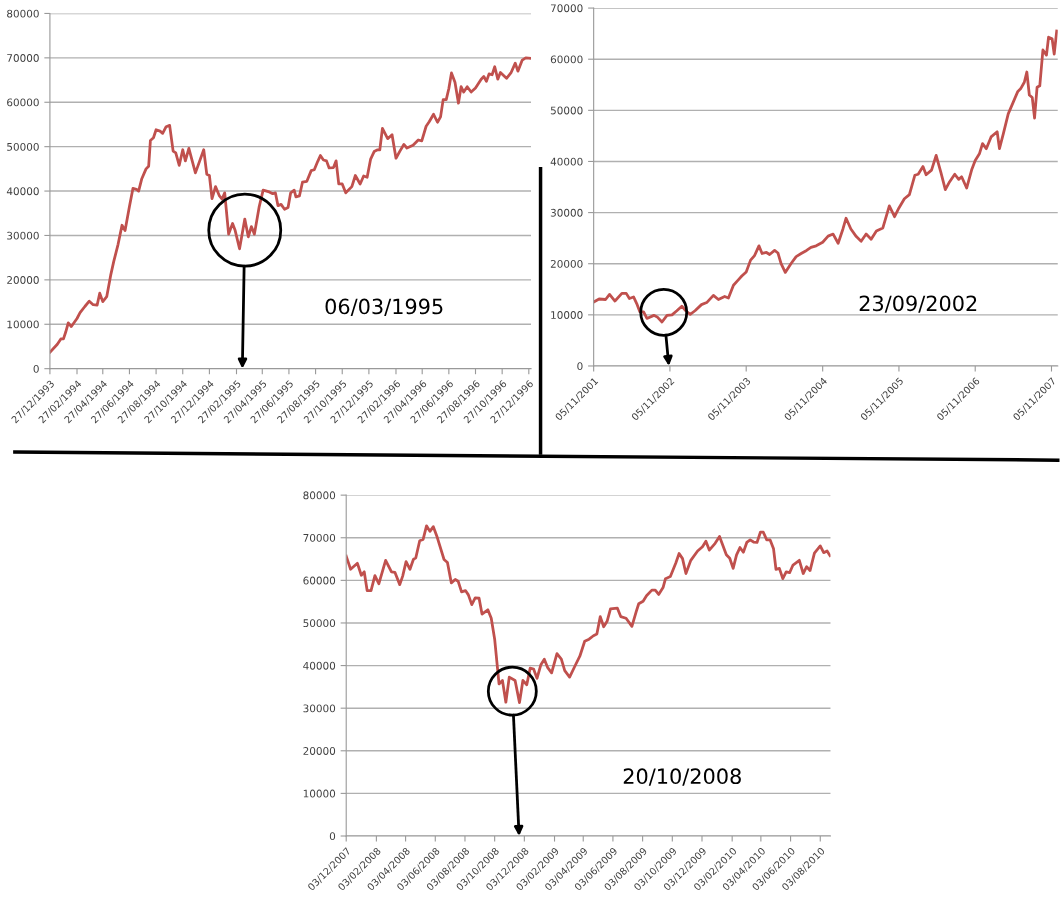  I want to click on annotation: 20/10/2008, so click(682, 777).